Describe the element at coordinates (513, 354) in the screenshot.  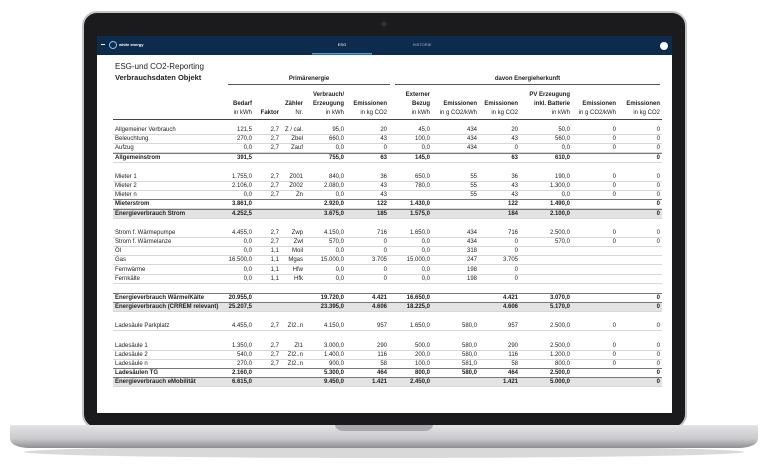
I see `cell: 116` at that location.